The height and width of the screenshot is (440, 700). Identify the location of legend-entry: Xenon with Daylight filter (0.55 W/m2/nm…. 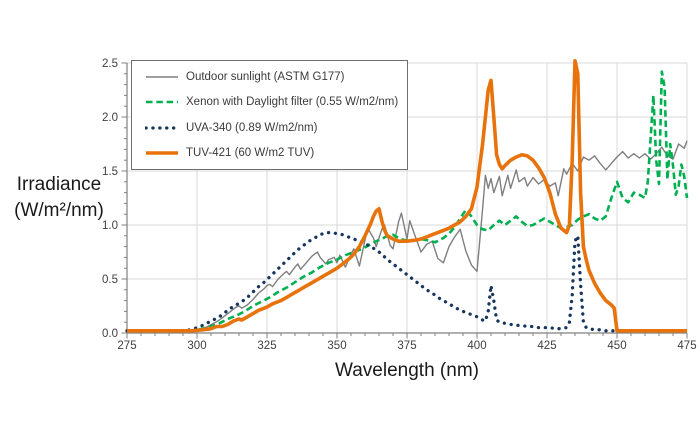
(274, 102).